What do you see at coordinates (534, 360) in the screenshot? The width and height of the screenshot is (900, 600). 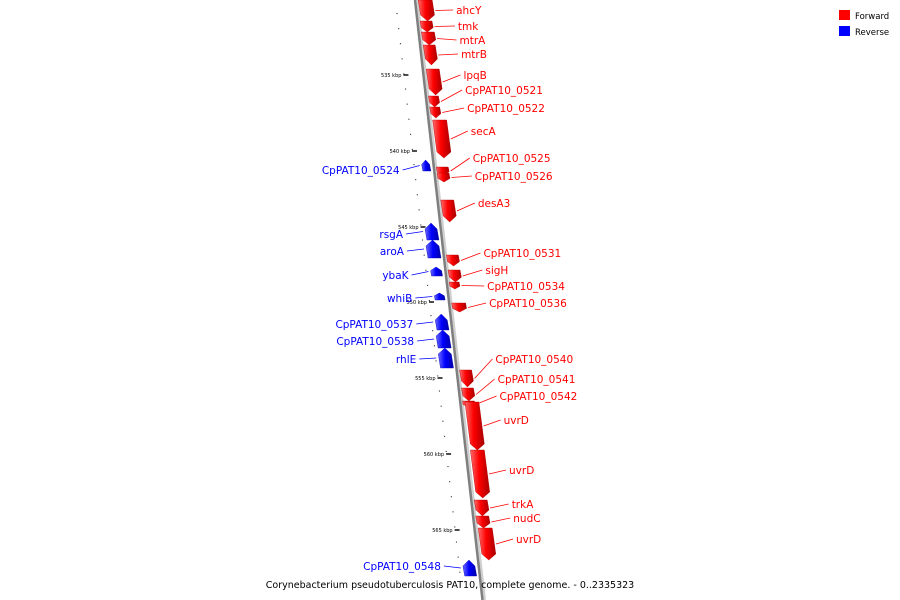 I see `feature-label-cppat10_0540: CpPAT10_0540` at bounding box center [534, 360].